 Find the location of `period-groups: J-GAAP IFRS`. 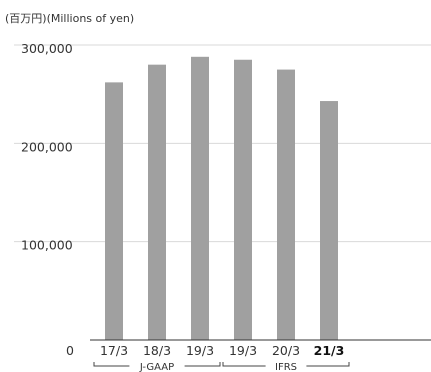

period-groups: J-GAAP IFRS is located at coordinates (221, 367).